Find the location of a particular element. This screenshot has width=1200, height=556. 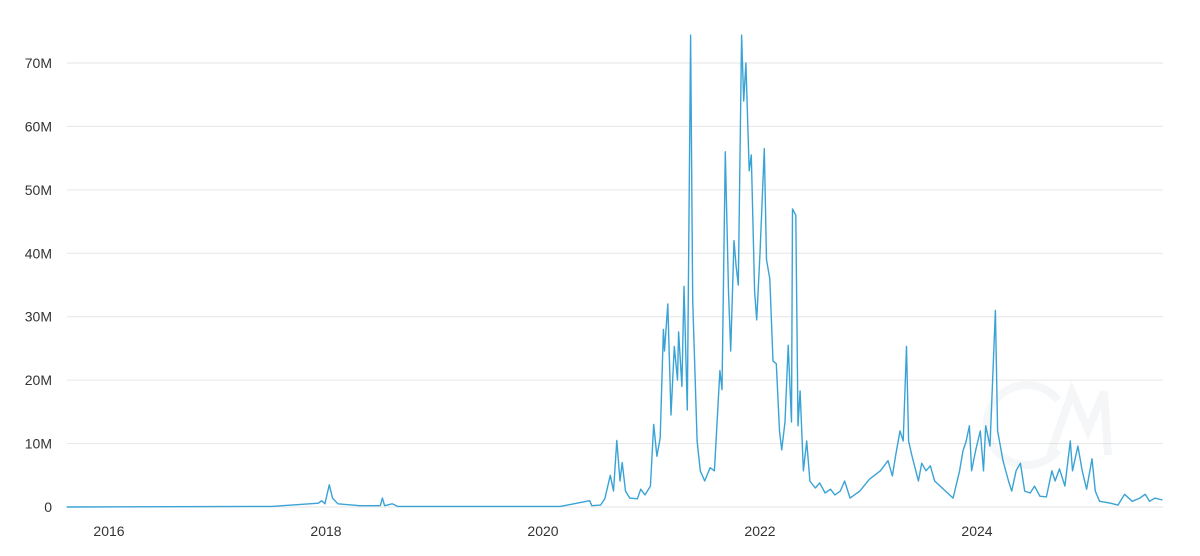

y-tick-label: 40M is located at coordinates (38, 253).